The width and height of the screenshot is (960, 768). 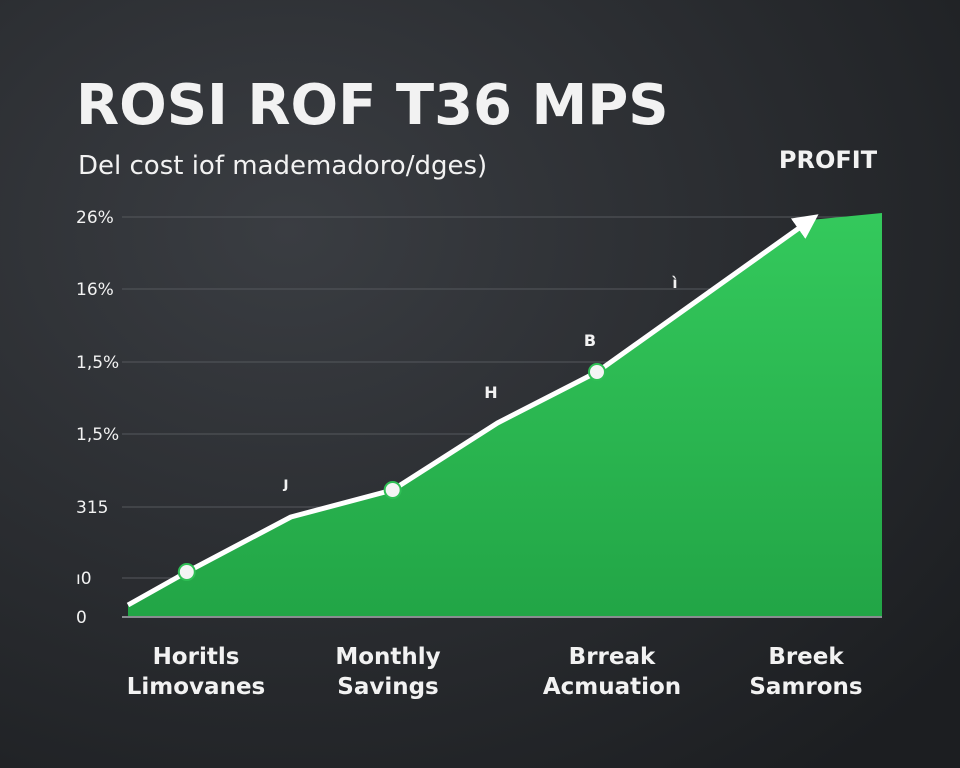 I want to click on y-tick-label: 26%, so click(x=95, y=218).